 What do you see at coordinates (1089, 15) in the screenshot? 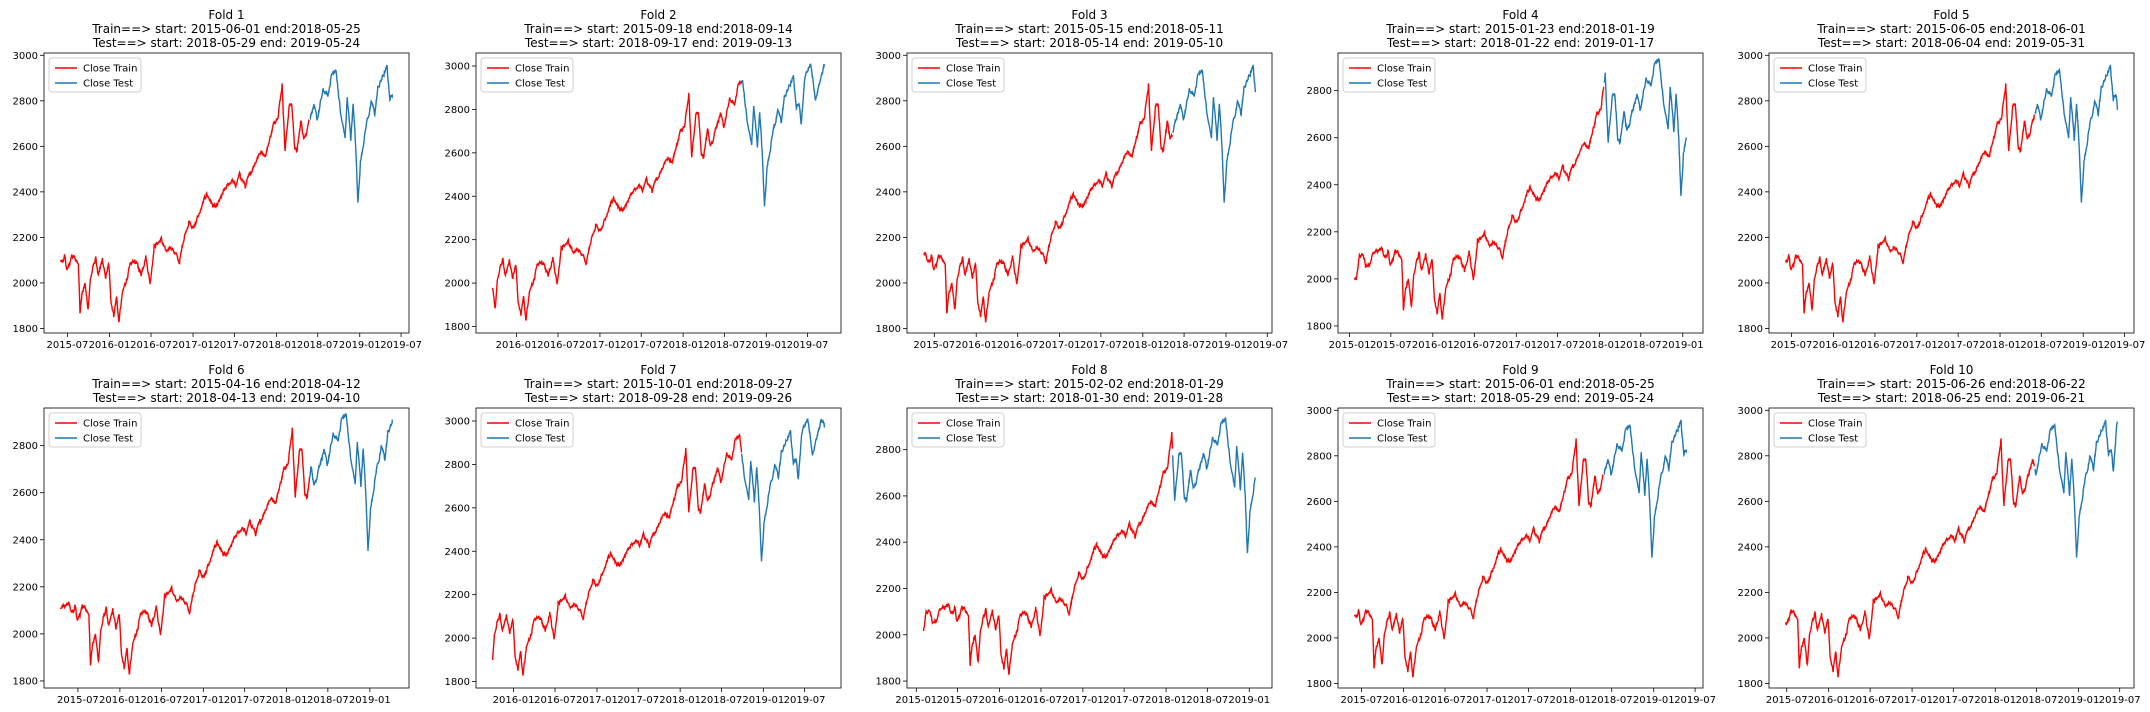
I see `fold-title: Fold 3` at bounding box center [1089, 15].